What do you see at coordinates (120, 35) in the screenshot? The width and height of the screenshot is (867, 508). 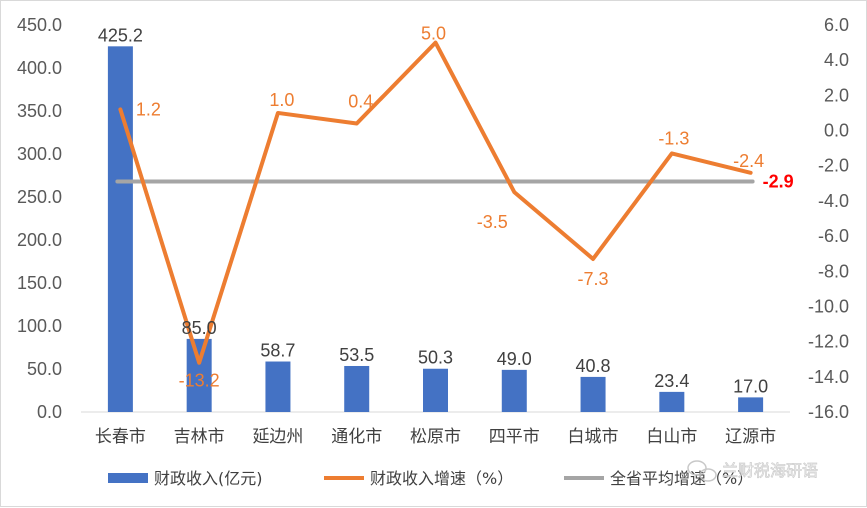 I see `bar-data-label: 425.2` at bounding box center [120, 35].